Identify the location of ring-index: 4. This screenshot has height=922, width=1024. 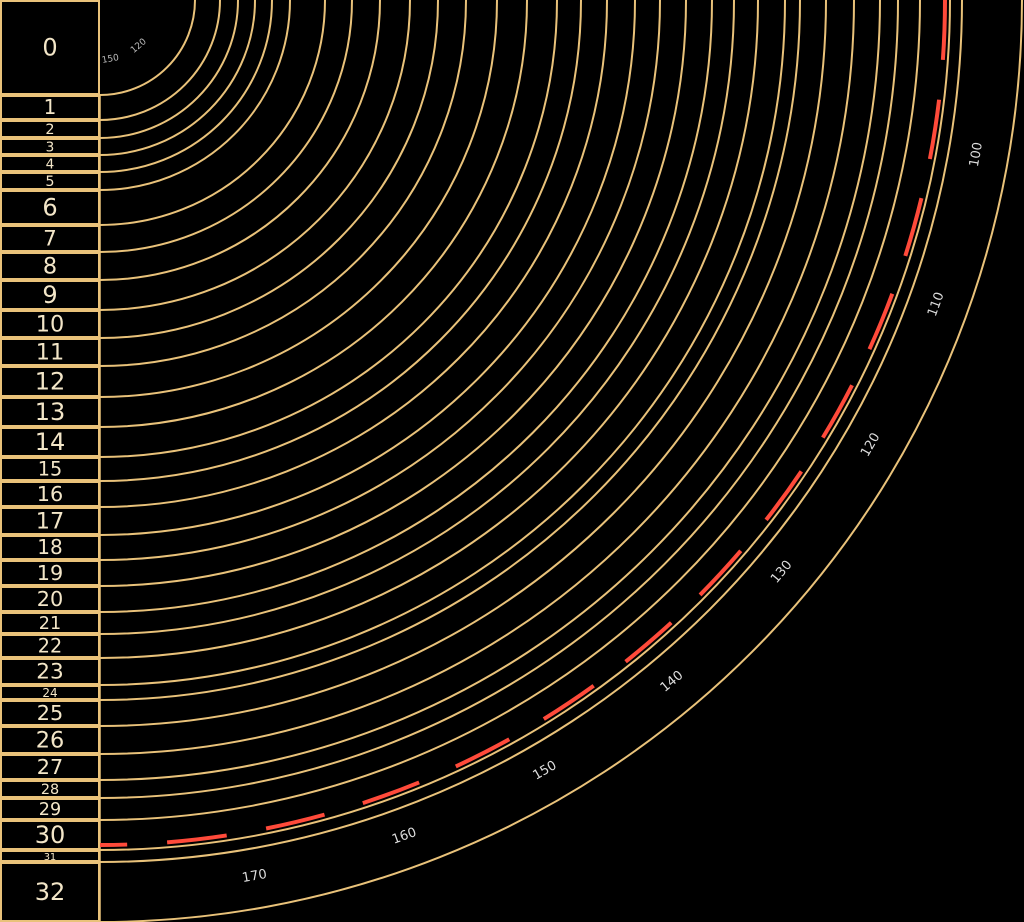
(50, 165).